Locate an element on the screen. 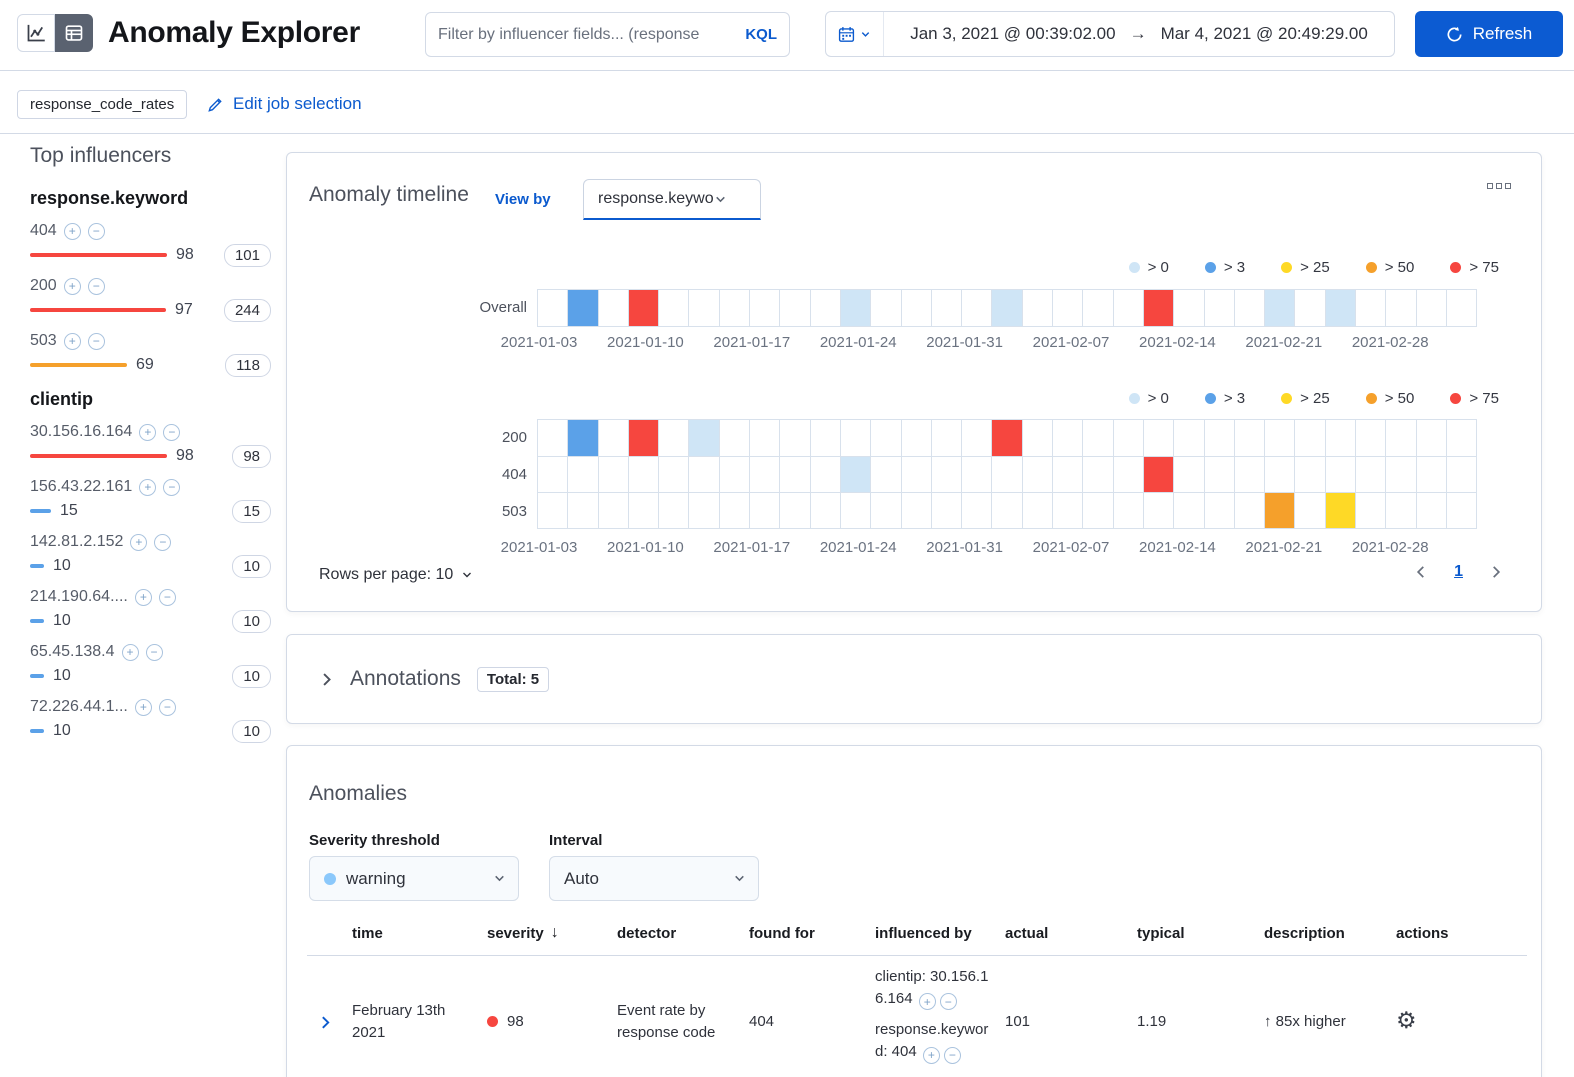 The height and width of the screenshot is (1077, 1574). panel-menu-icon is located at coordinates (1499, 186).